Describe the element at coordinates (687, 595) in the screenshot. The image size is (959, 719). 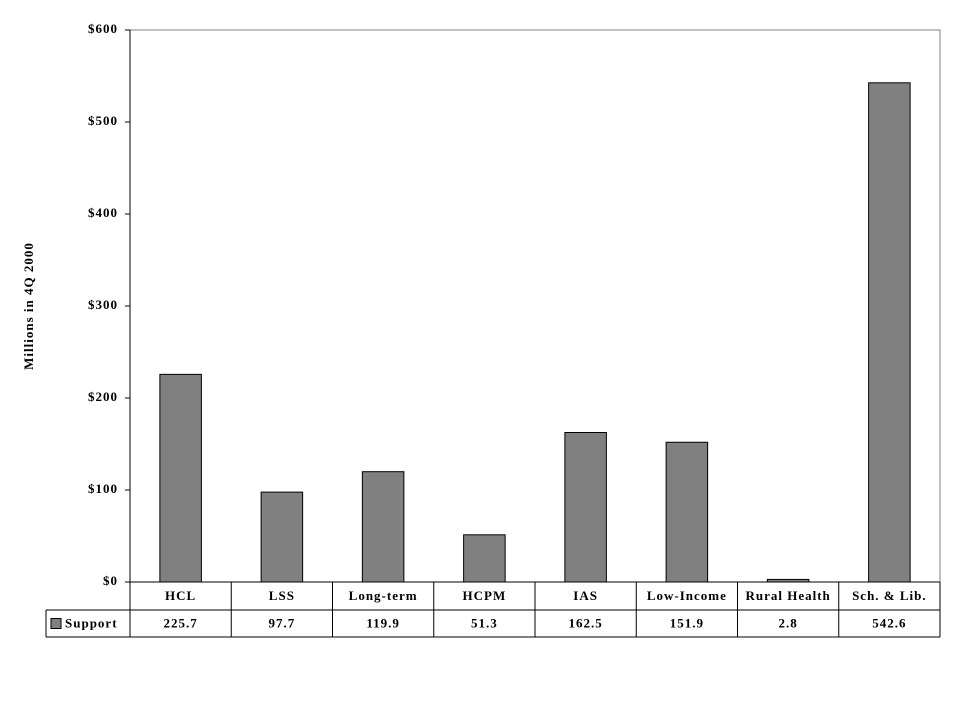
I see `x-tick-label: Low-Income` at that location.